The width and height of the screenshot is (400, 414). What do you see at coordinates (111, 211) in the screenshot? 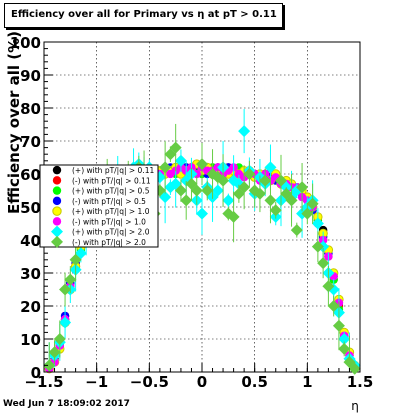
I see `legend-entry: (+) with pT/|q| > 1.0` at bounding box center [111, 211].